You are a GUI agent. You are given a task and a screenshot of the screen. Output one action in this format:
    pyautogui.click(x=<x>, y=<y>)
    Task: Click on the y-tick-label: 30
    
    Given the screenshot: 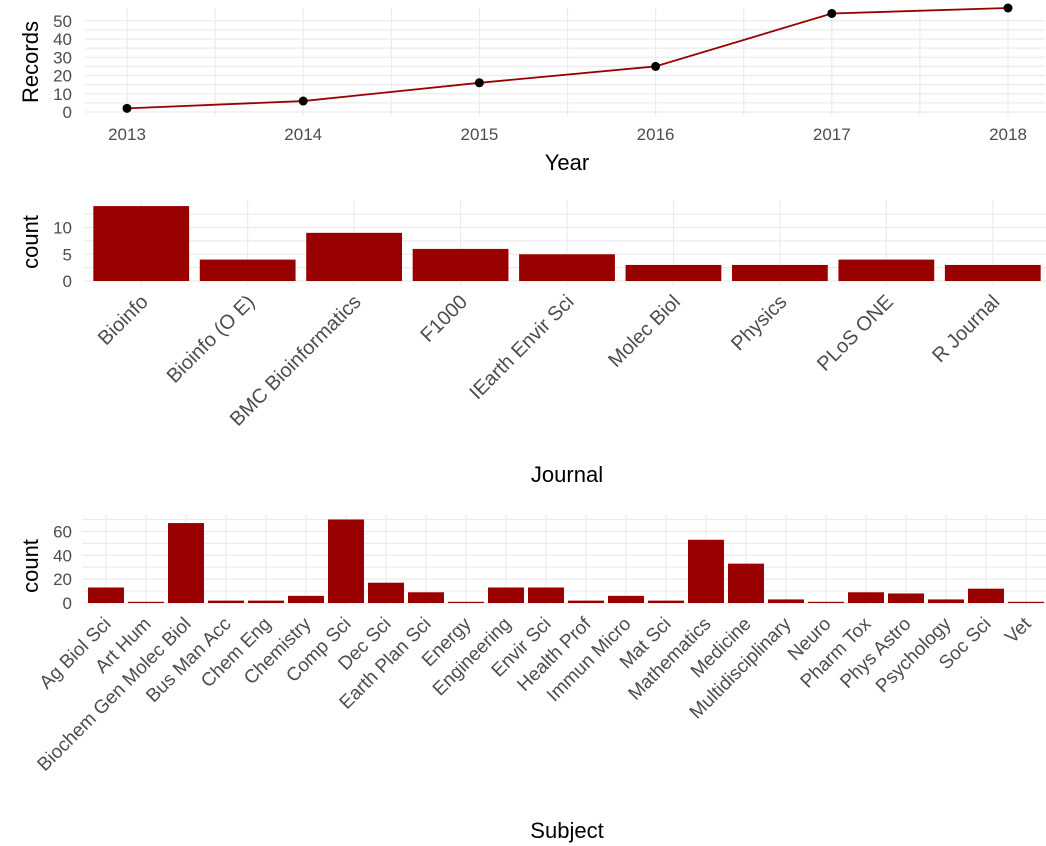 What is the action you would take?
    pyautogui.click(x=62, y=57)
    